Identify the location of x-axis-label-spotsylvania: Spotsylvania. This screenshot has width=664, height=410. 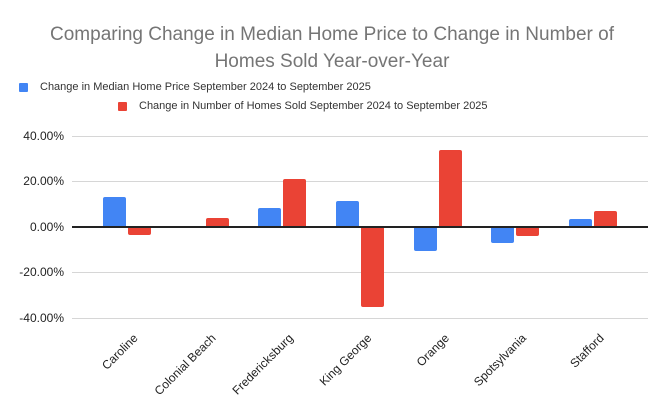
(500, 360).